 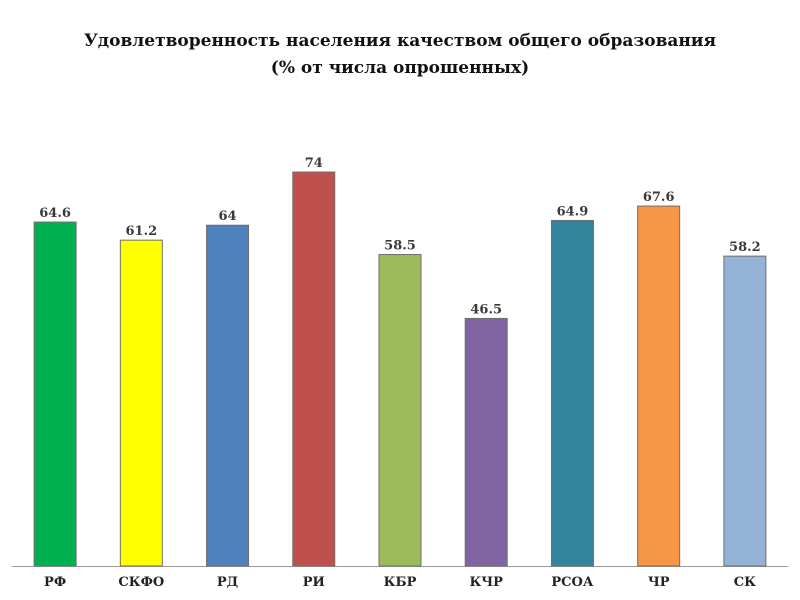 I want to click on x-tick-label-7: РСОА, so click(x=572, y=582).